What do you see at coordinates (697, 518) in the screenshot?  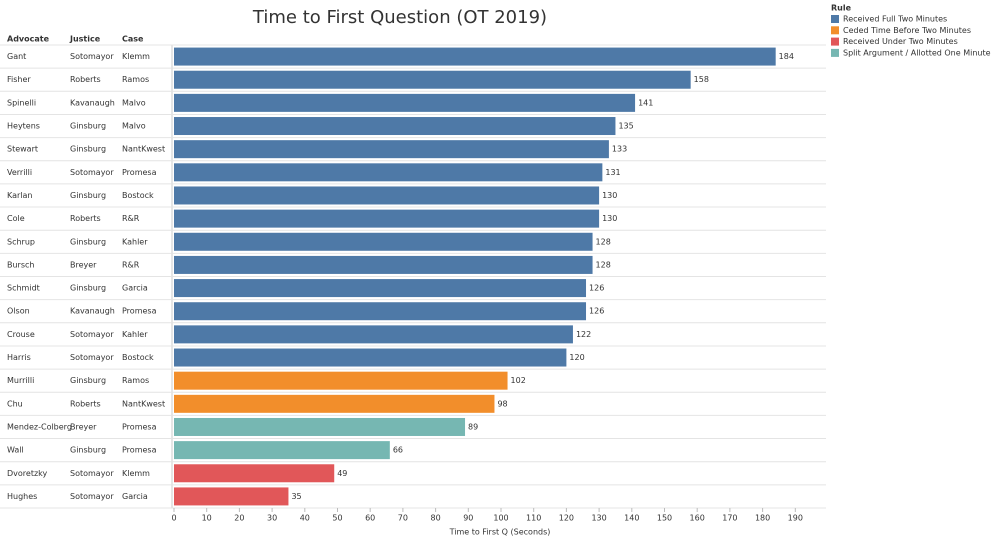 I see `x-tick-label: 160` at bounding box center [697, 518].